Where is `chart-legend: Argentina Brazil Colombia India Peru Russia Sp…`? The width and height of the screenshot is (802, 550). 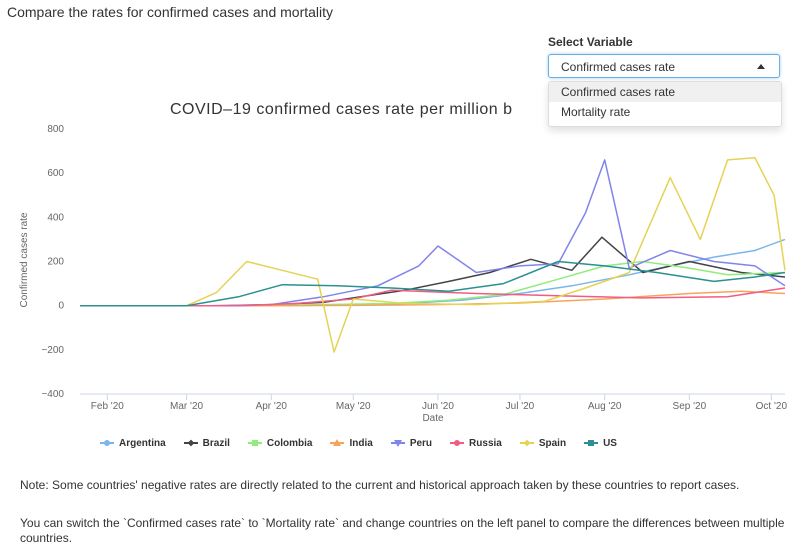 chart-legend: Argentina Brazil Colombia India Peru Russia Sp… is located at coordinates (367, 443).